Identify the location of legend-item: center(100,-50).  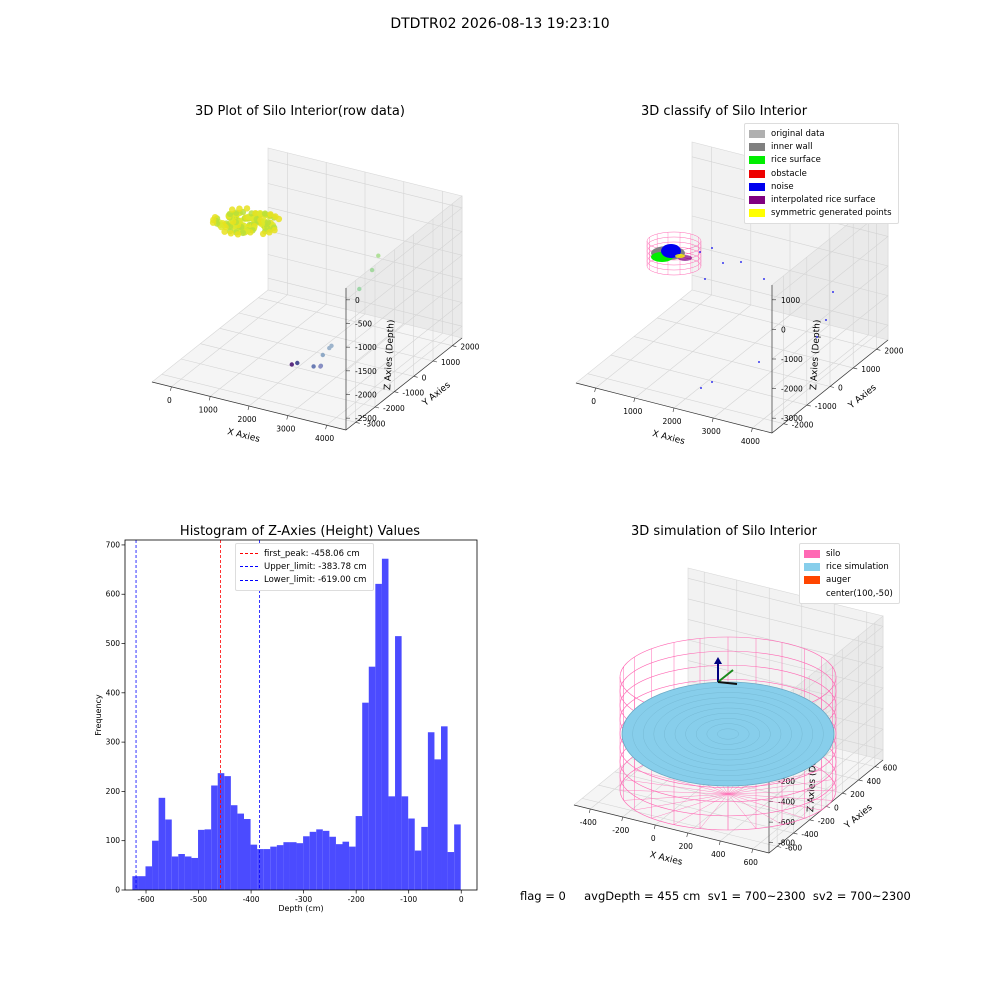
(848, 593).